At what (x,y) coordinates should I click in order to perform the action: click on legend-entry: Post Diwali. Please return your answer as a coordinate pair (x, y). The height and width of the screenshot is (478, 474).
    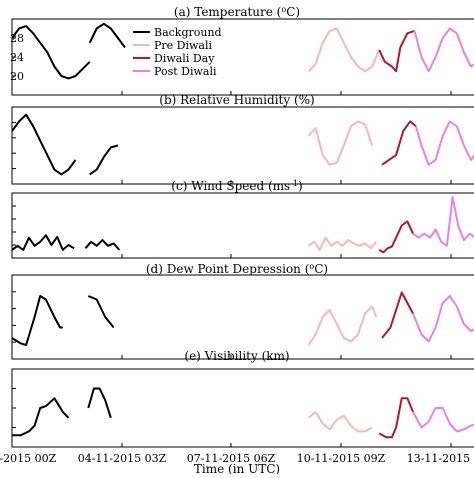
    Looking at the image, I should click on (185, 71).